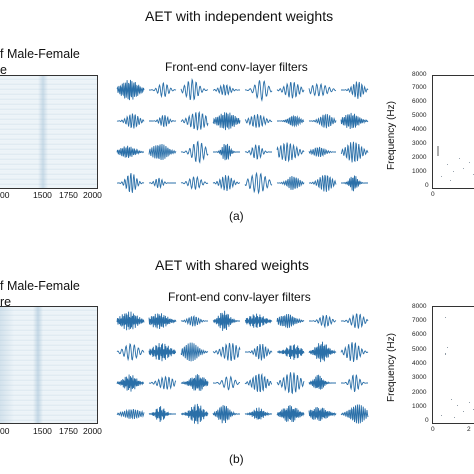 This screenshot has height=474, width=474. I want to click on panel-b-left-text-2: re, so click(6, 302).